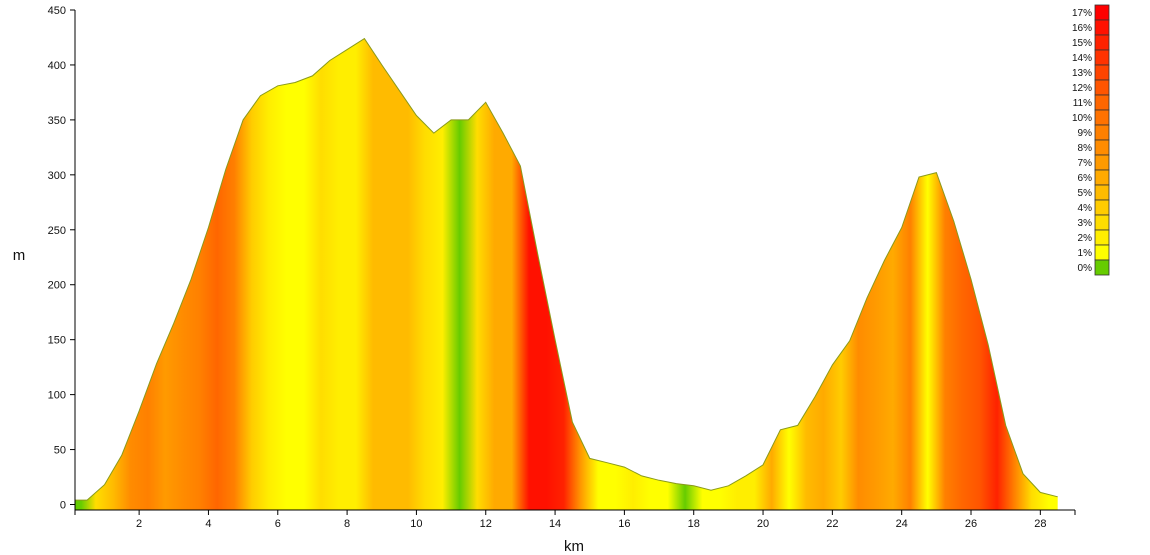  What do you see at coordinates (1082, 73) in the screenshot?
I see `legend-label: 13%` at bounding box center [1082, 73].